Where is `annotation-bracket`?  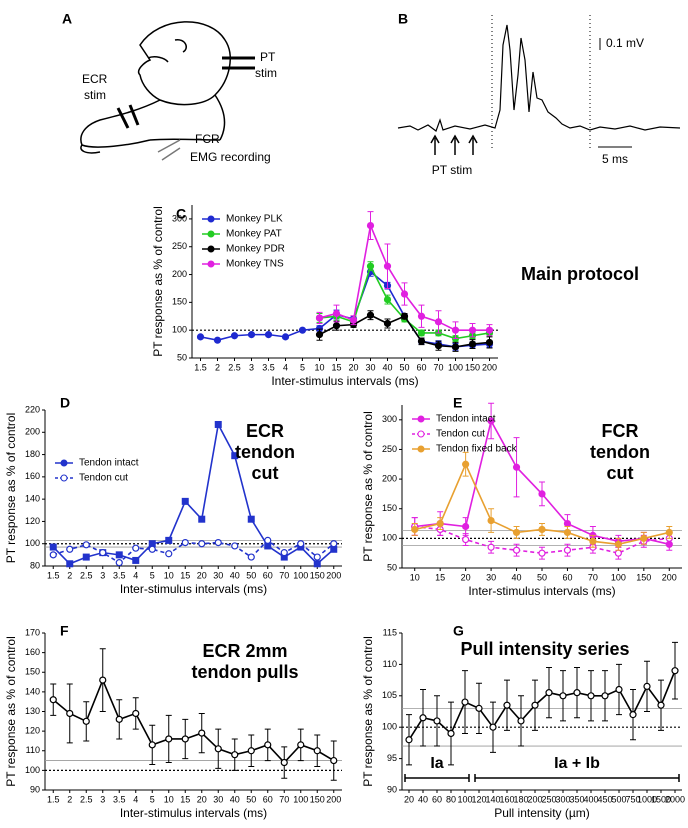 annotation-bracket is located at coordinates (577, 778).